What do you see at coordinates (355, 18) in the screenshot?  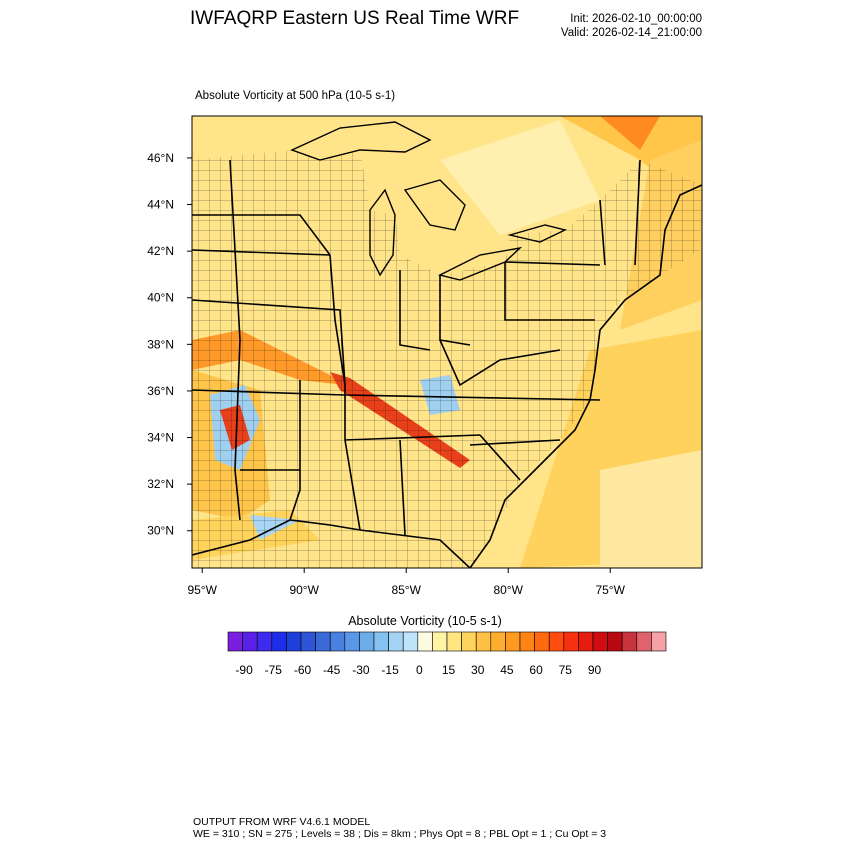 I see `page-title: IWFAQRP Eastern US Real Time WRF` at bounding box center [355, 18].